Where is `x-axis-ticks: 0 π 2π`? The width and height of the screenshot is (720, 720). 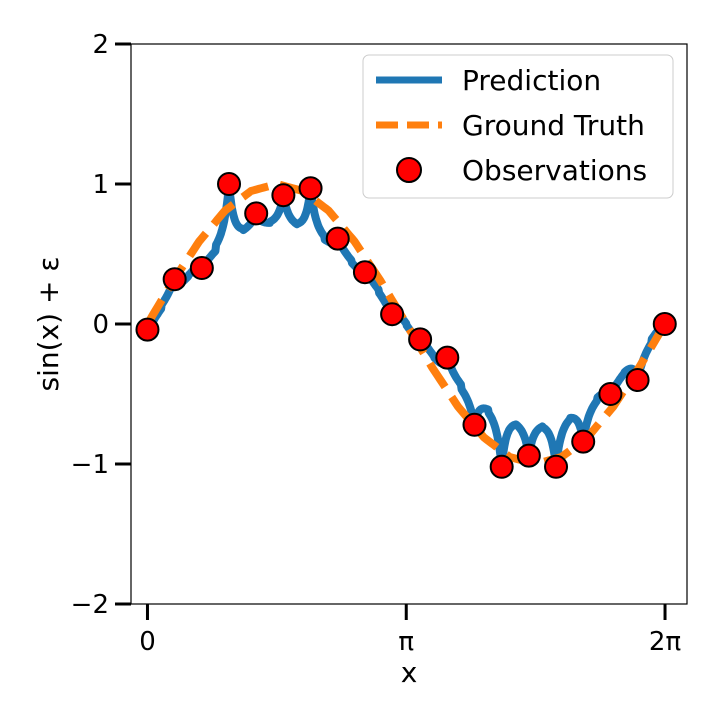 x-axis-ticks: 0 π 2π is located at coordinates (410, 630).